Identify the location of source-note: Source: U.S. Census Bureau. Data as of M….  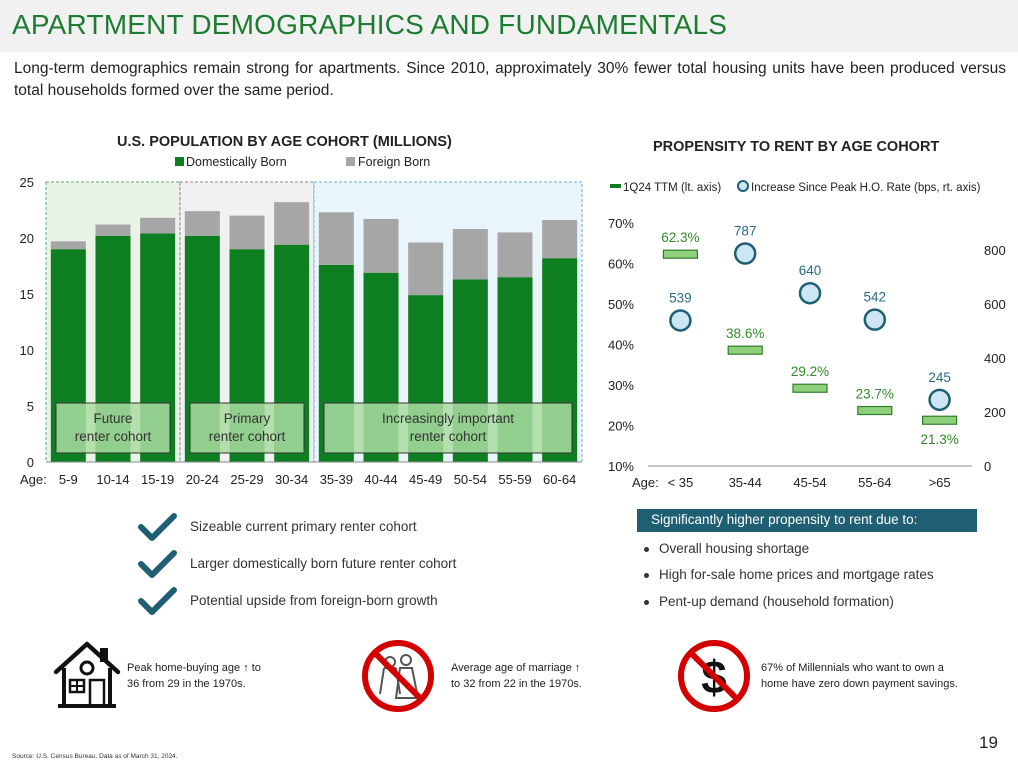
(95, 756).